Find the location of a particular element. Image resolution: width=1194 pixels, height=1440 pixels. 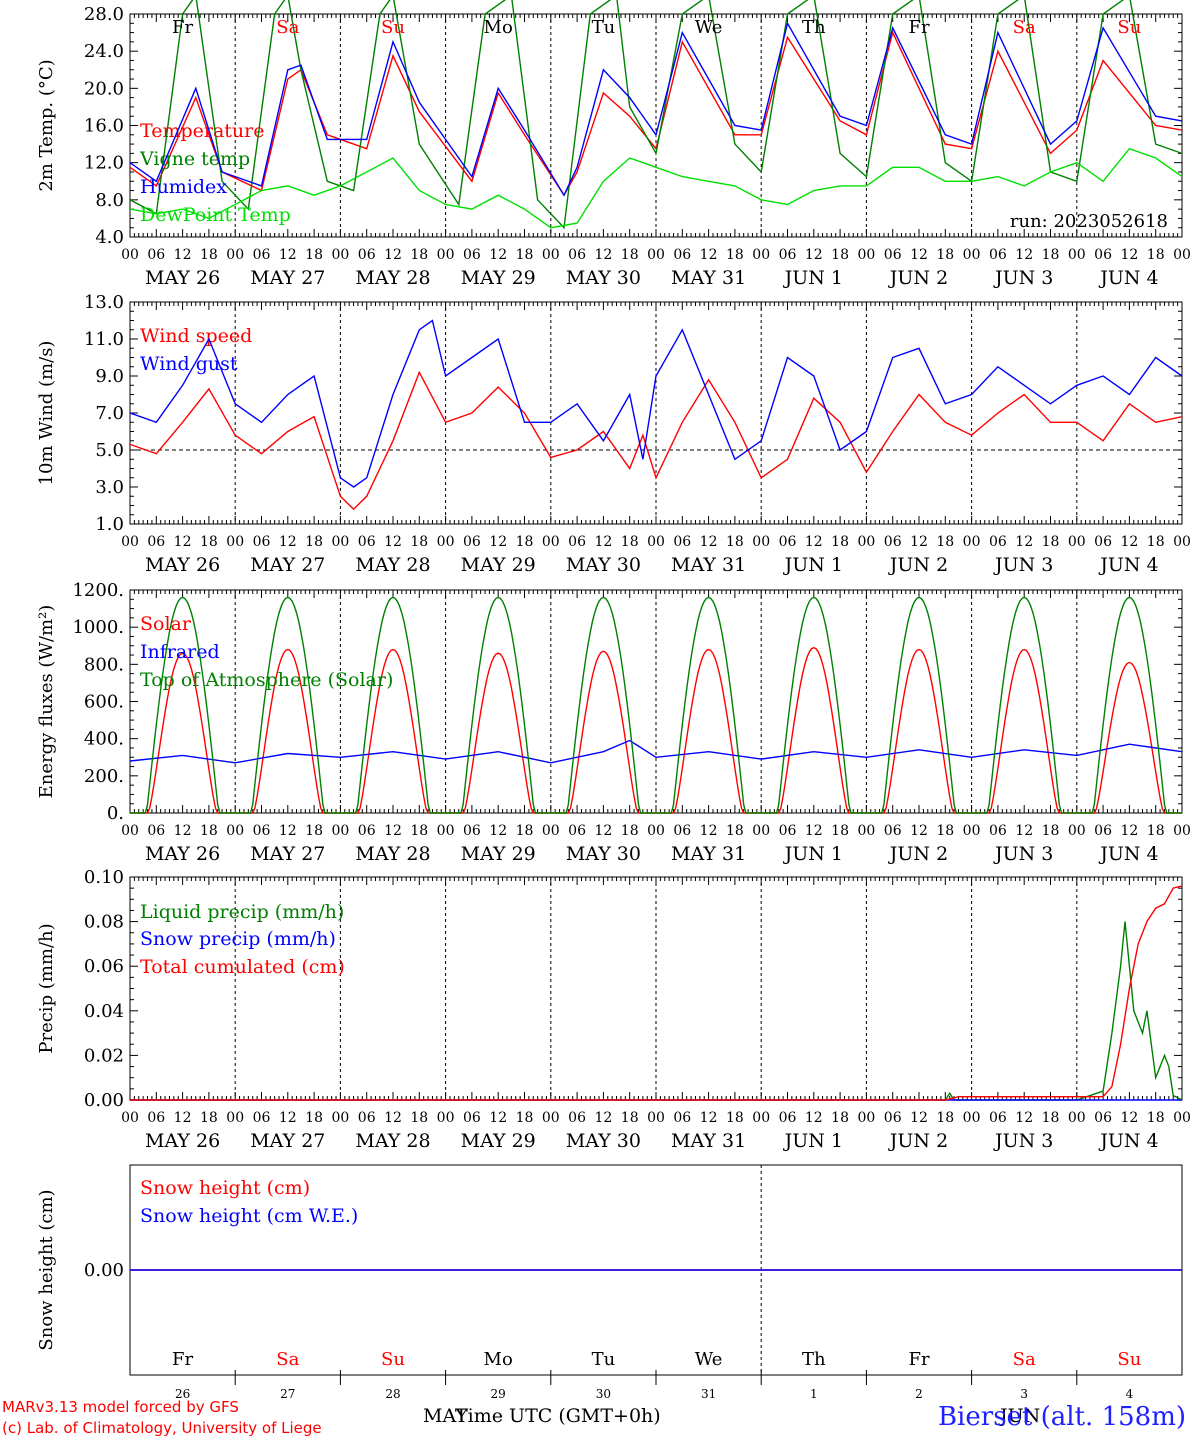

day-number-label: 2 is located at coordinates (919, 1394).